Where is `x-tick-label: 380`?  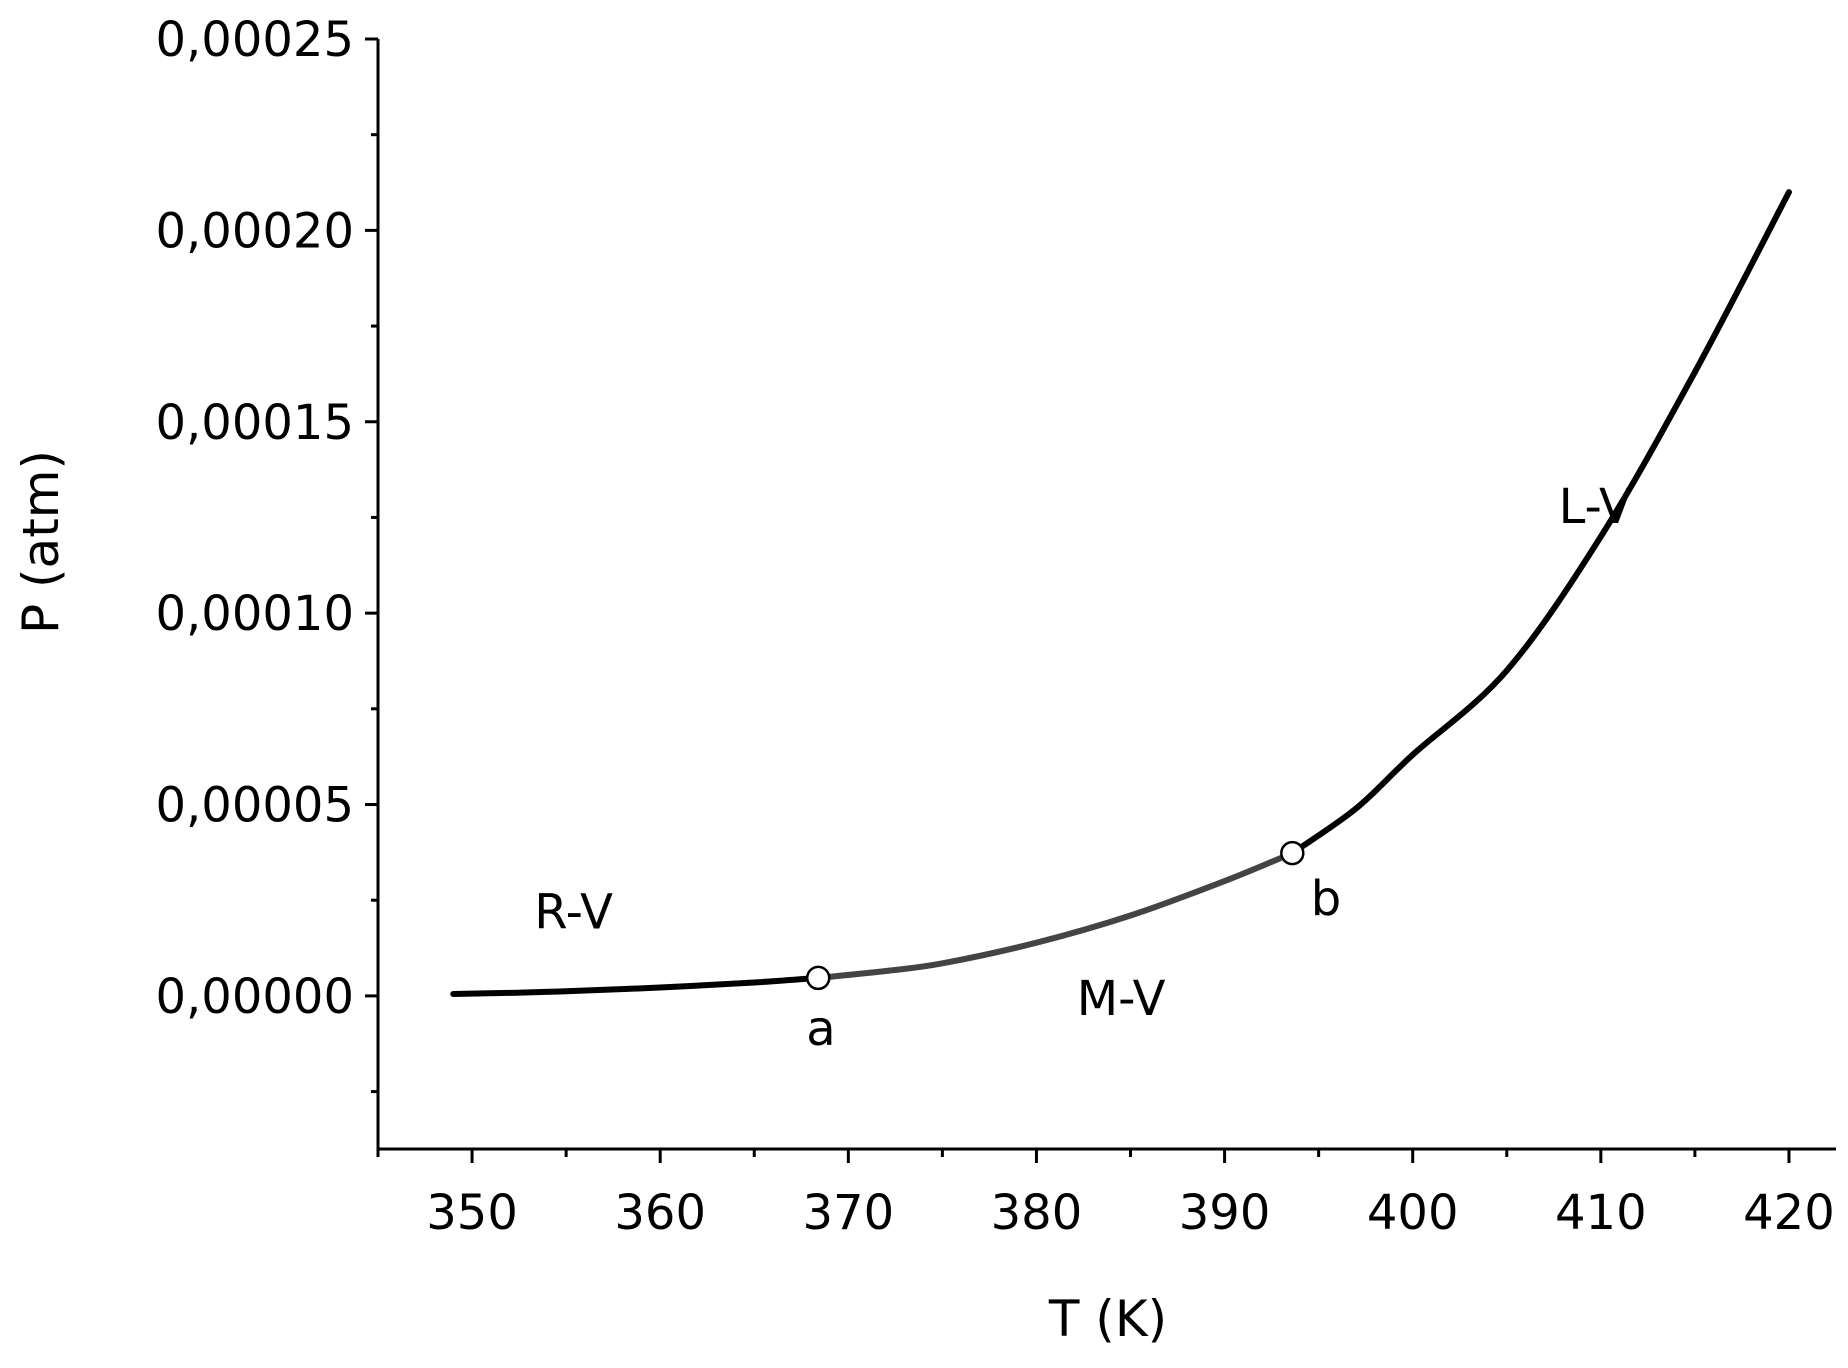 x-tick-label: 380 is located at coordinates (1037, 1213).